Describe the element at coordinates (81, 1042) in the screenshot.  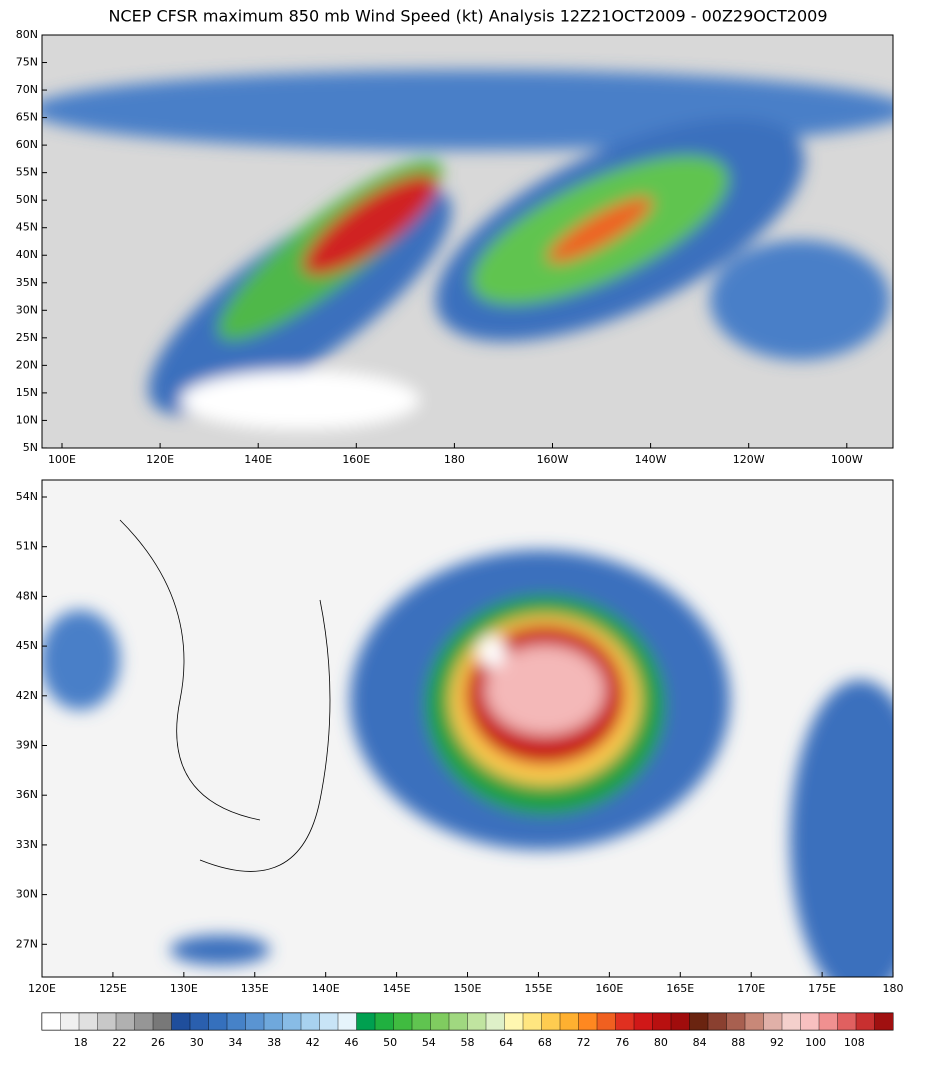
I see `colorbar-tick-label: 18` at that location.